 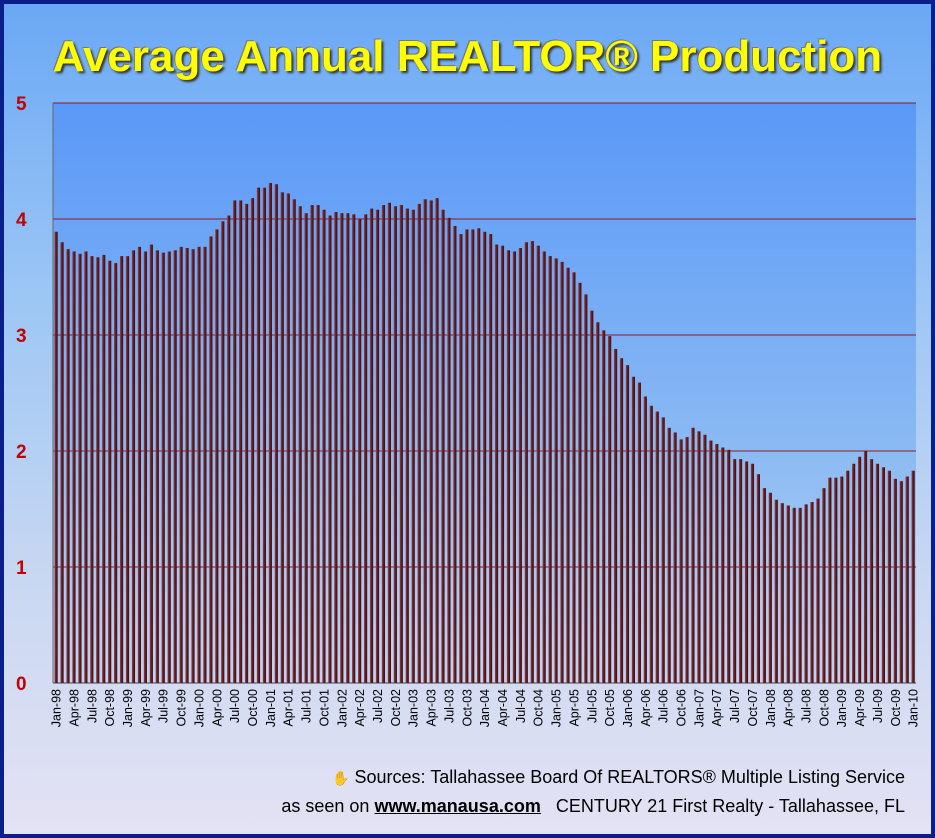 I want to click on y-tick-label: 5, so click(x=21, y=104).